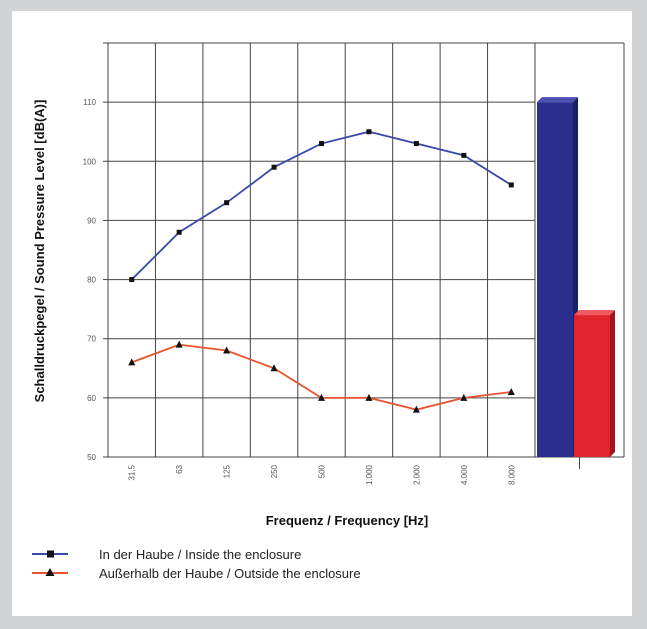  I want to click on x-tick-label: 4.000, so click(464, 474).